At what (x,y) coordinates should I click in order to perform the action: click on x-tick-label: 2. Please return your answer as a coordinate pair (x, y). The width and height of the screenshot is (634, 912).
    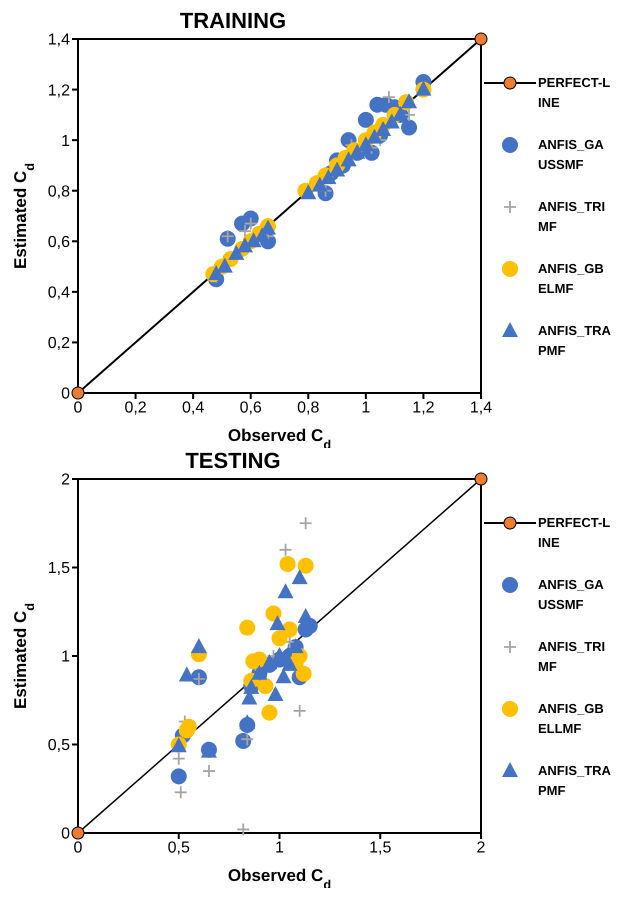
    Looking at the image, I should click on (481, 847).